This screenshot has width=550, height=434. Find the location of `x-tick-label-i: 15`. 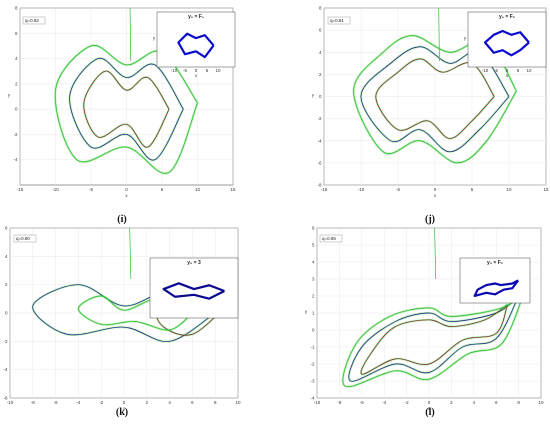

x-tick-label-i: 15 is located at coordinates (233, 189).